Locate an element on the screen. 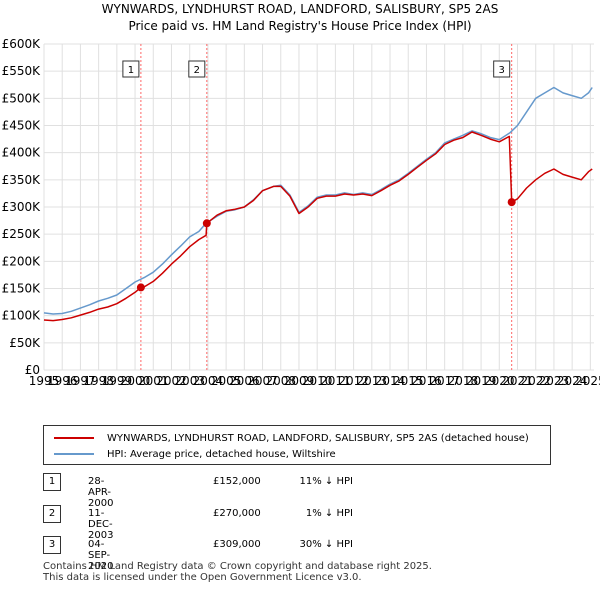 The height and width of the screenshot is (590, 600). sale-date: 04-SEP-2020 is located at coordinates (101, 555).